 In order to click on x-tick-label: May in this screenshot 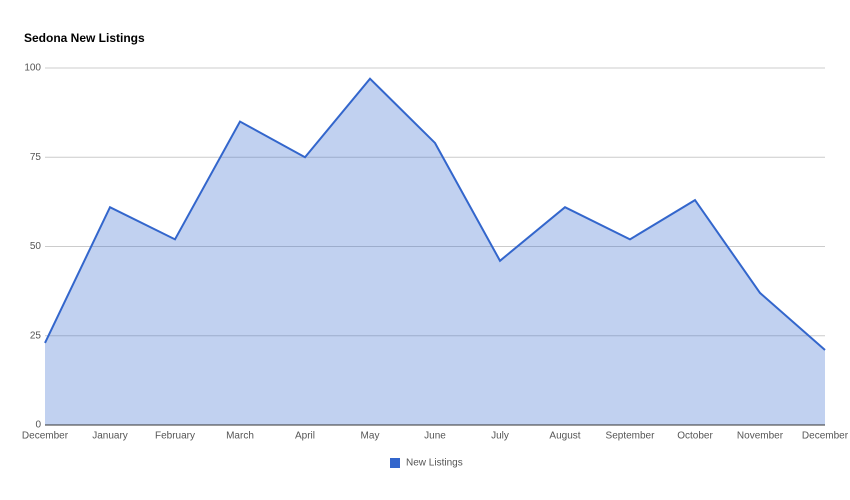, I will do `click(370, 436)`.